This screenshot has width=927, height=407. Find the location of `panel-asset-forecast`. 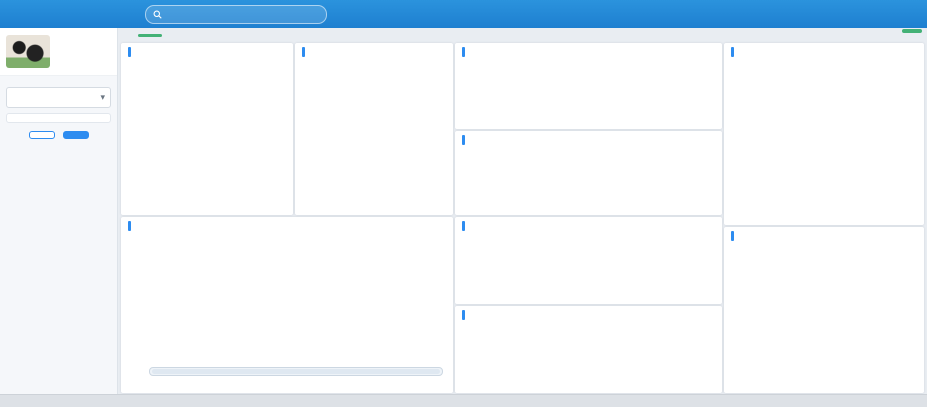

panel-asset-forecast is located at coordinates (588, 173).